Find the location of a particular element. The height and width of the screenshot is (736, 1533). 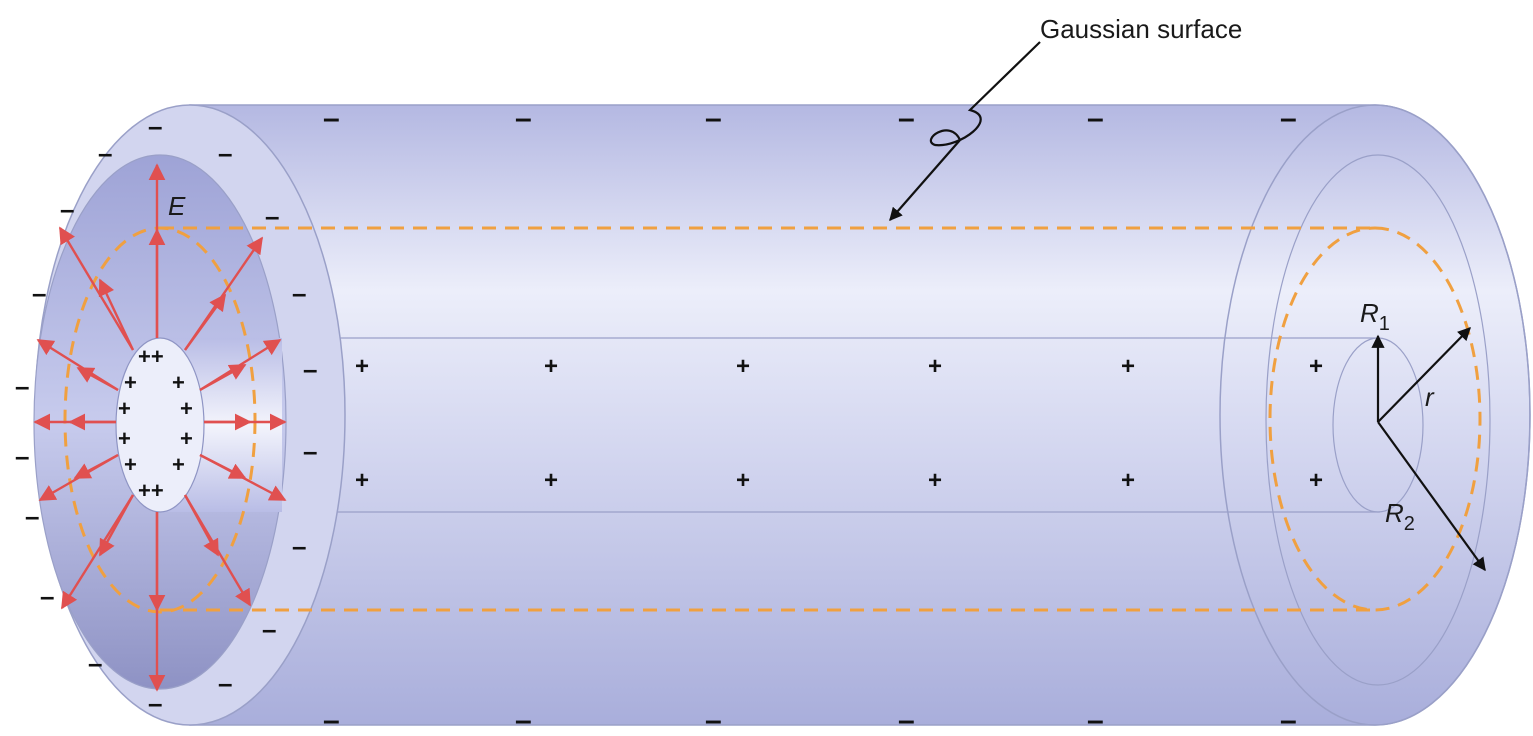

r1-label: R1 is located at coordinates (1375, 316).